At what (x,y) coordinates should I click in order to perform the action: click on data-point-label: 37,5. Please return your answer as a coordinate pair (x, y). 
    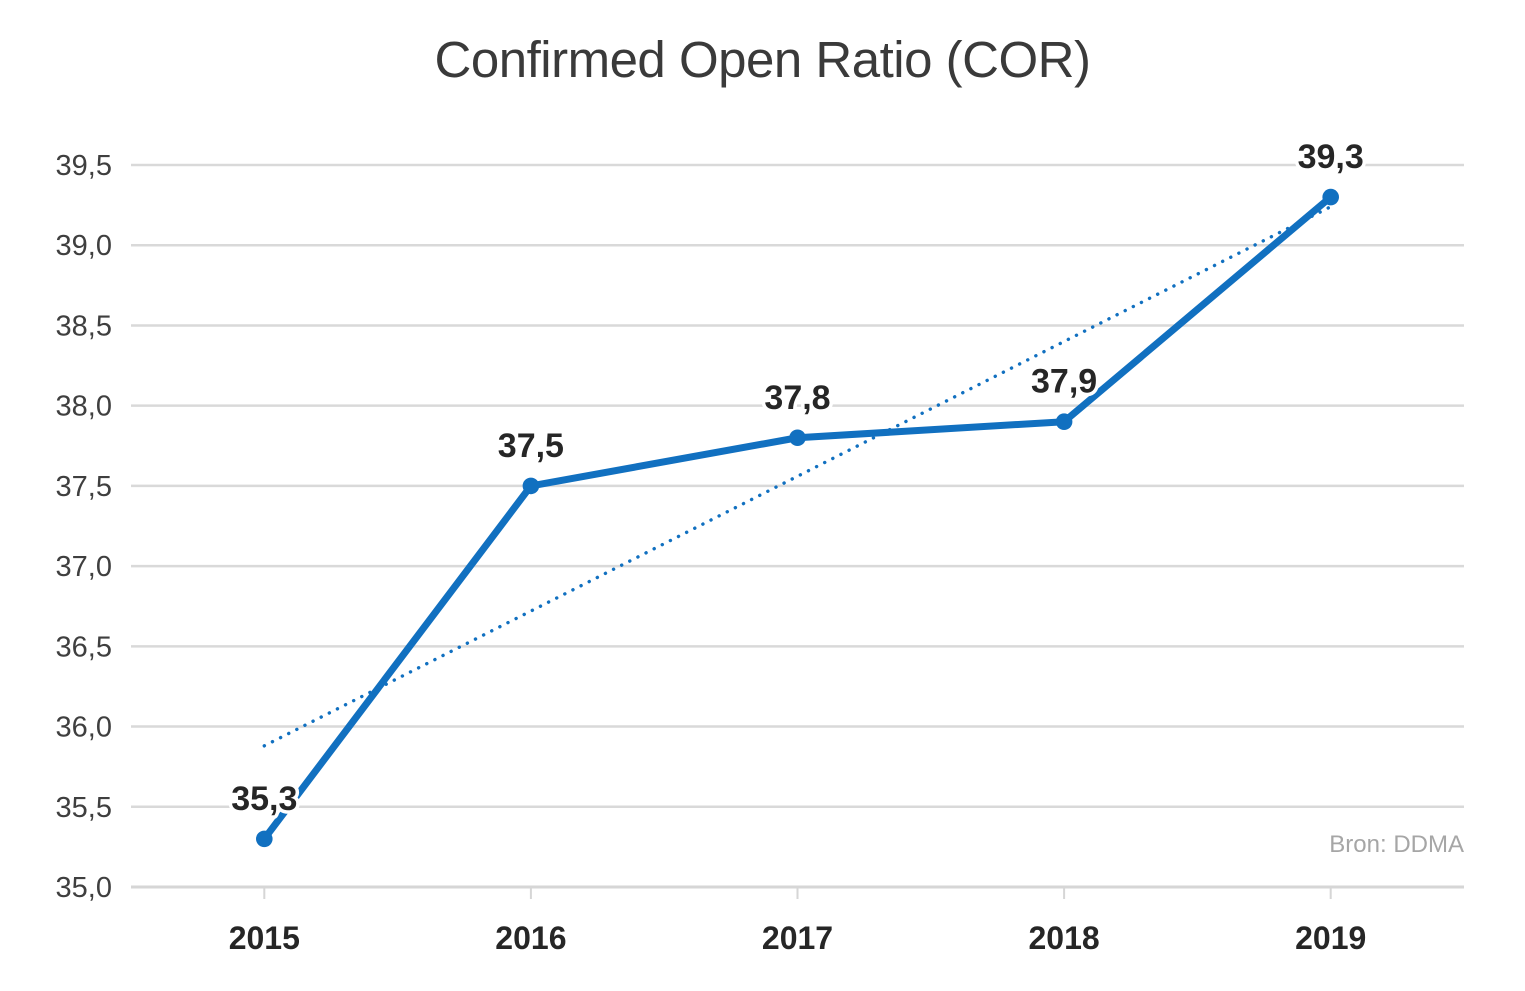
    Looking at the image, I should click on (531, 446).